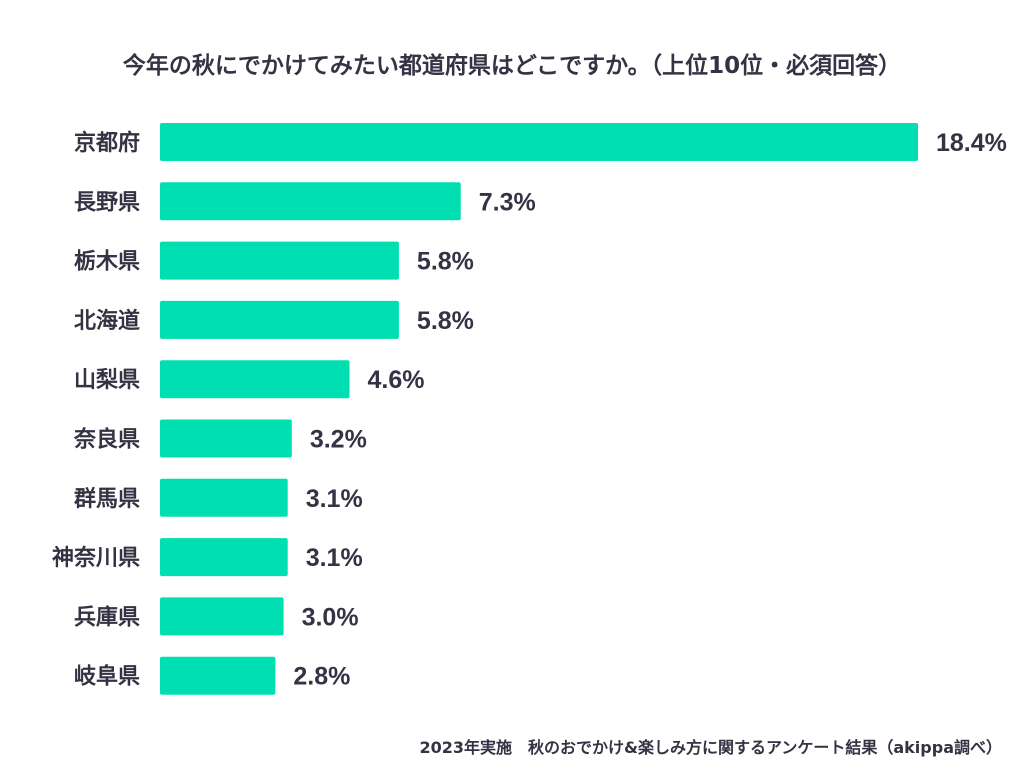 This screenshot has width=1024, height=768. Describe the element at coordinates (107, 321) in the screenshot. I see `category-label: 北海道` at that location.